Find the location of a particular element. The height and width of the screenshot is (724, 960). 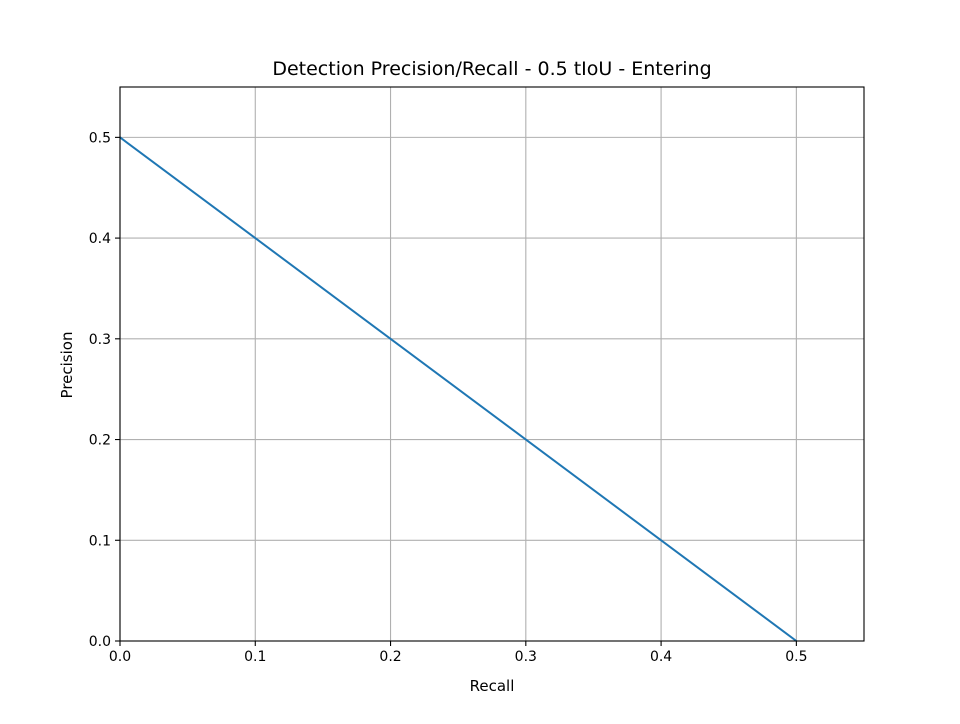

y-axis-label: Precision is located at coordinates (67, 365).